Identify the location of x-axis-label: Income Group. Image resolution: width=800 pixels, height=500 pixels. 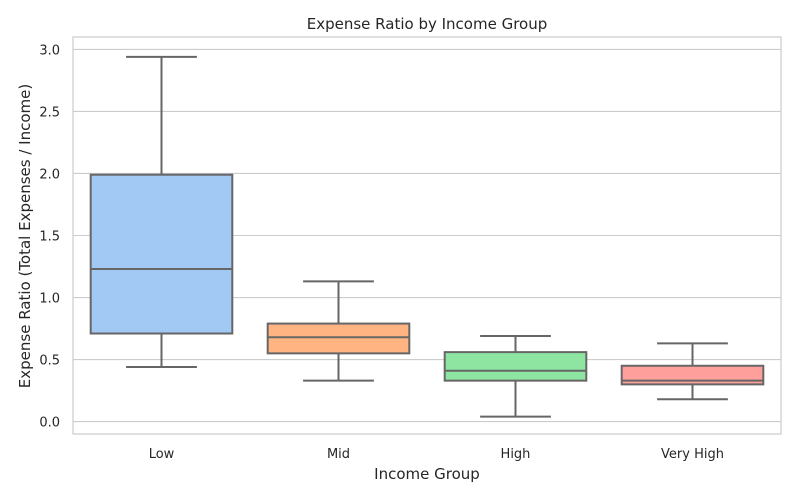
(427, 474).